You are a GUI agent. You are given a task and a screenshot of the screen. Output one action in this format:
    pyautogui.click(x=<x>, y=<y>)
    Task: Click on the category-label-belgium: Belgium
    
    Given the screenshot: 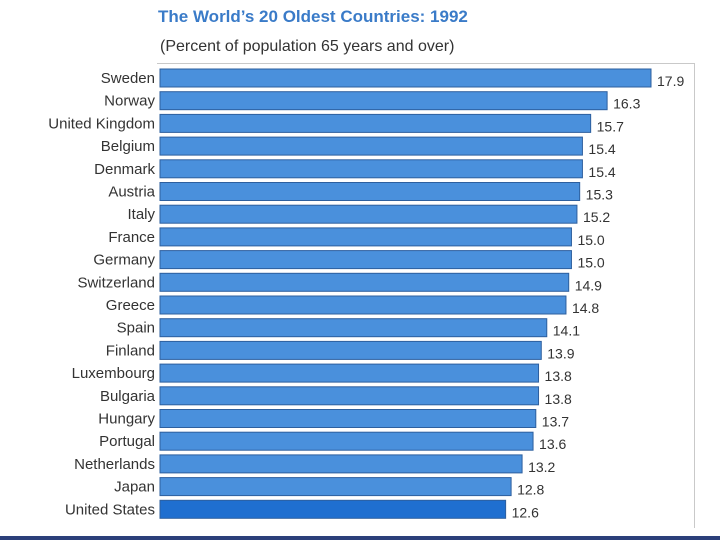 What is the action you would take?
    pyautogui.click(x=128, y=146)
    